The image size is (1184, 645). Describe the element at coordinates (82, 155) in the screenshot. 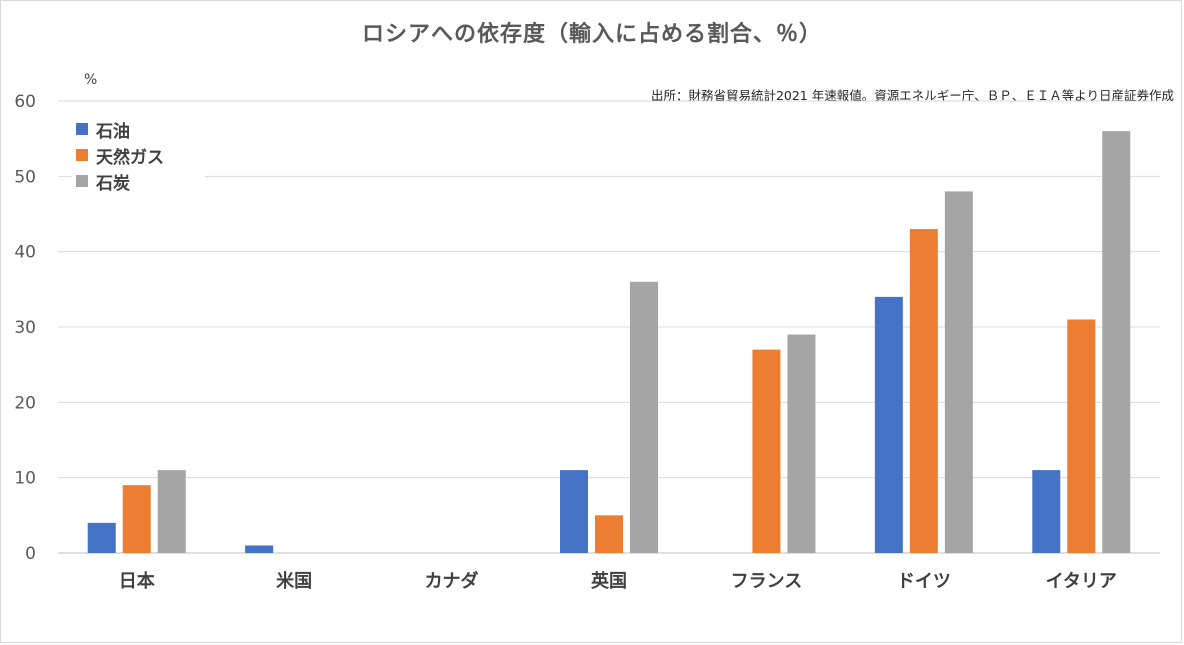

I see `legend-swatch-natural-gas` at that location.